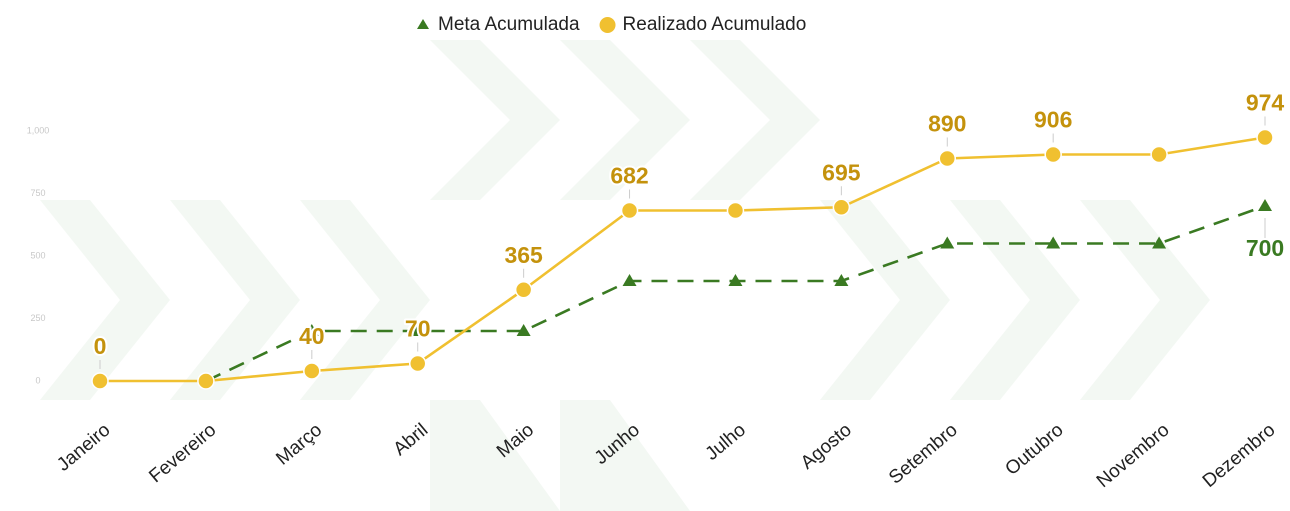  I want to click on legend-label: Meta Acumulada, so click(509, 24).